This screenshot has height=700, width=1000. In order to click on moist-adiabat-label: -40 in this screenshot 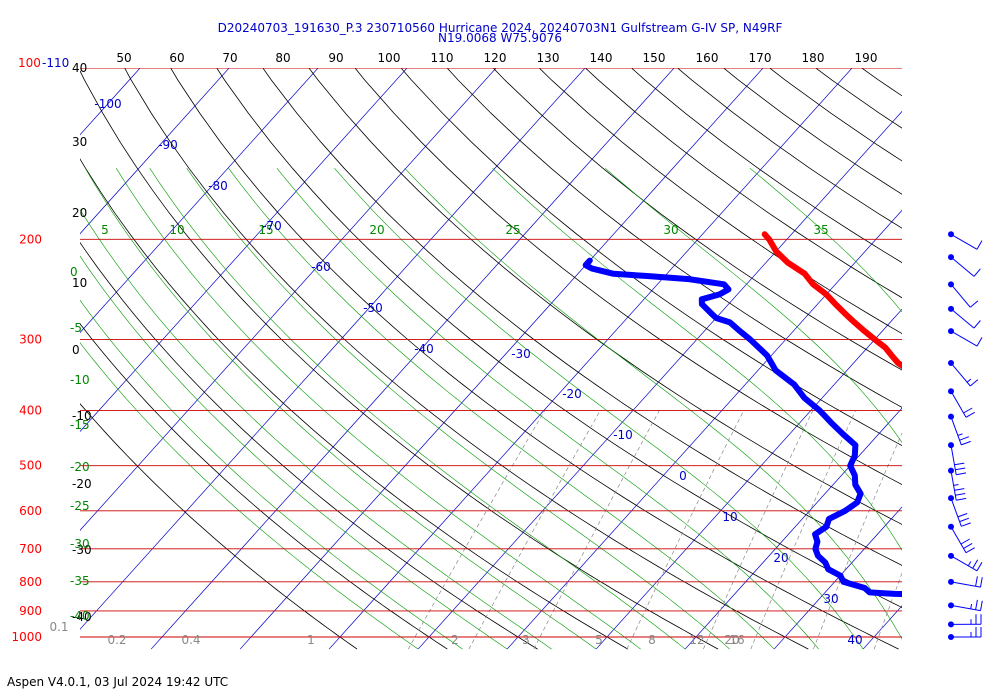, I will do `click(80, 616)`.